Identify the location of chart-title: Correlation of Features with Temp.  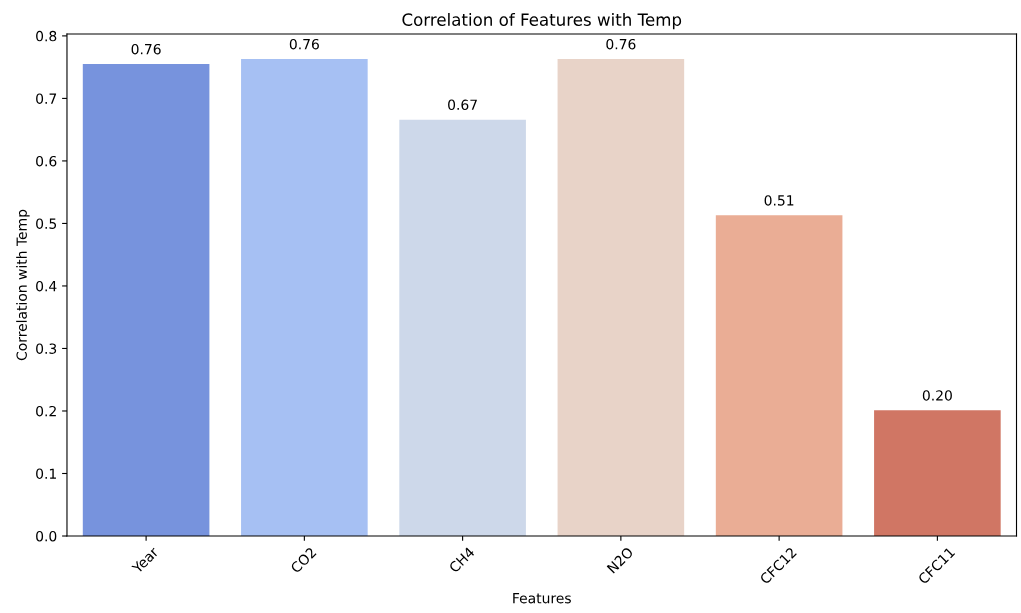
(542, 21).